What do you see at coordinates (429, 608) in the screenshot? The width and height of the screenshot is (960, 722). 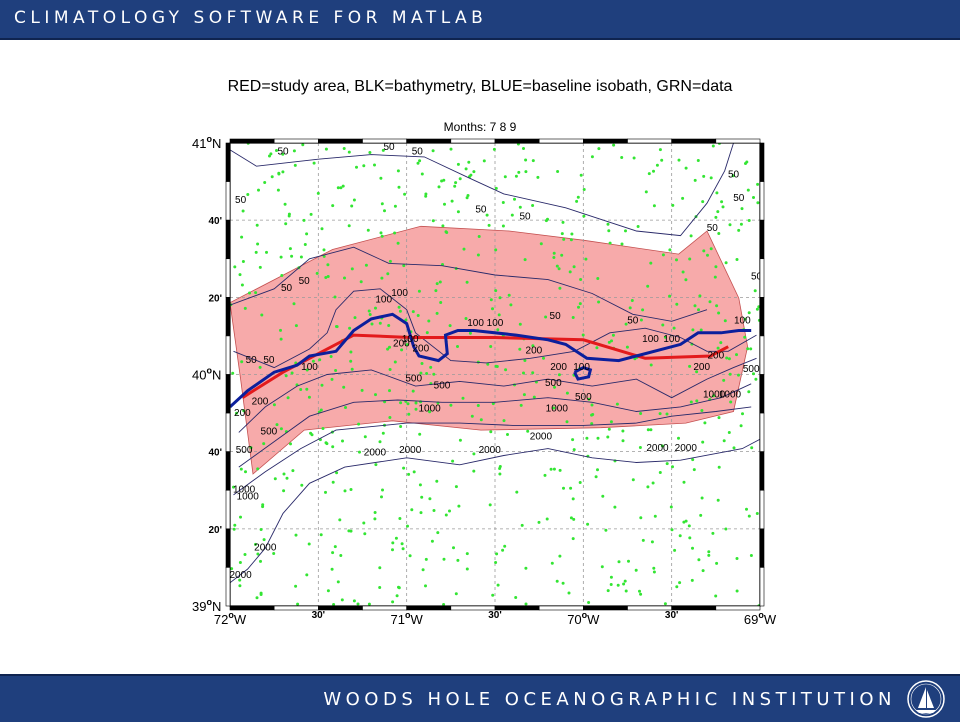 I see `frame-segment-bottom` at bounding box center [429, 608].